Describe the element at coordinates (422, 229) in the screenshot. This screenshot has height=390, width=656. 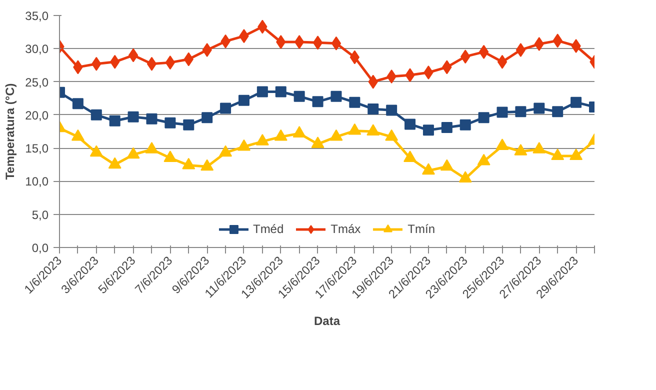
I see `legend-label: Tmín` at that location.